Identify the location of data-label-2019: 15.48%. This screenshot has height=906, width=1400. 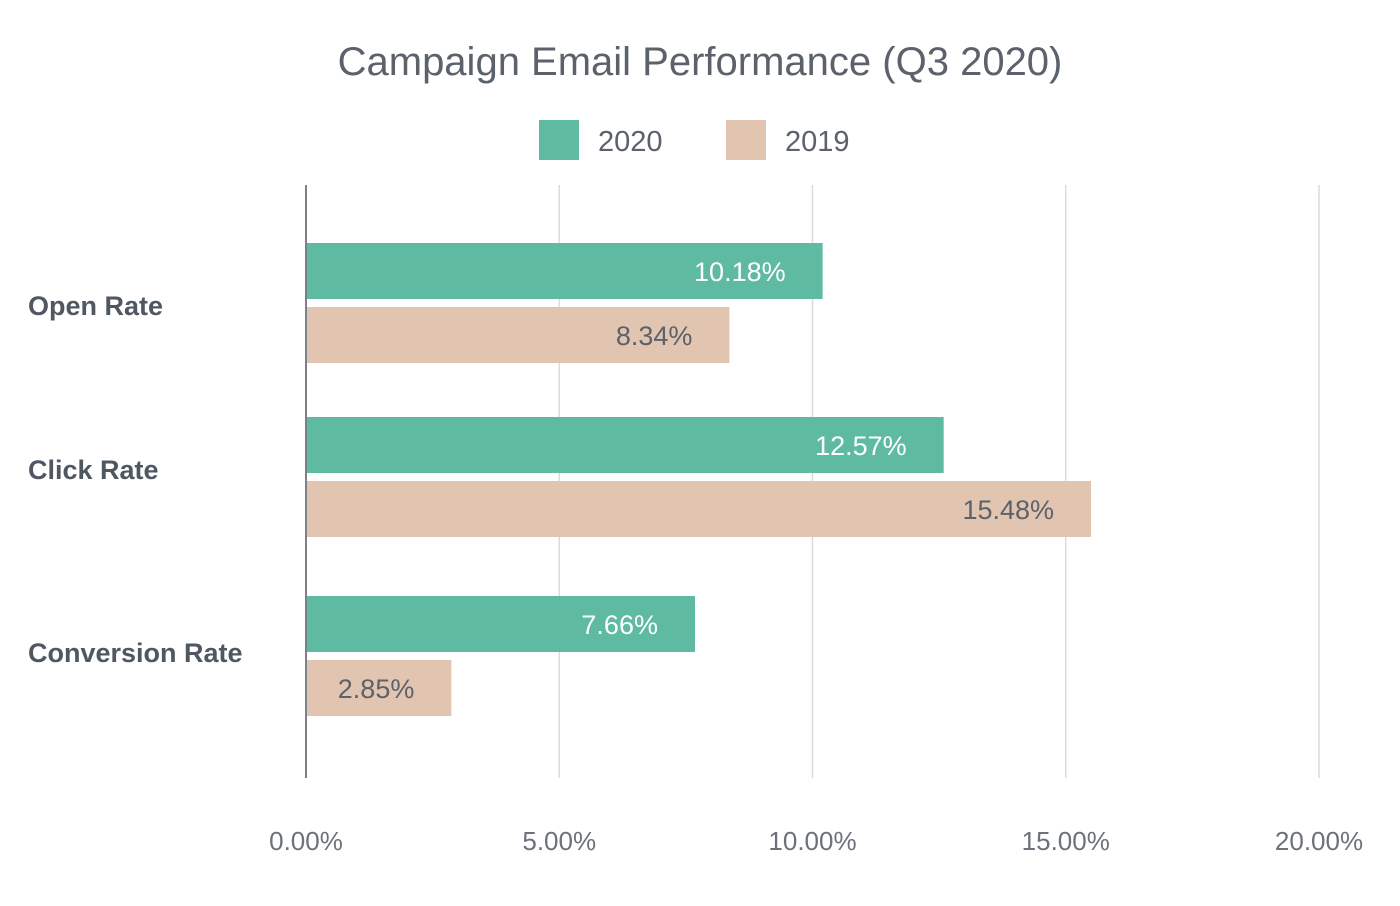
(1008, 510).